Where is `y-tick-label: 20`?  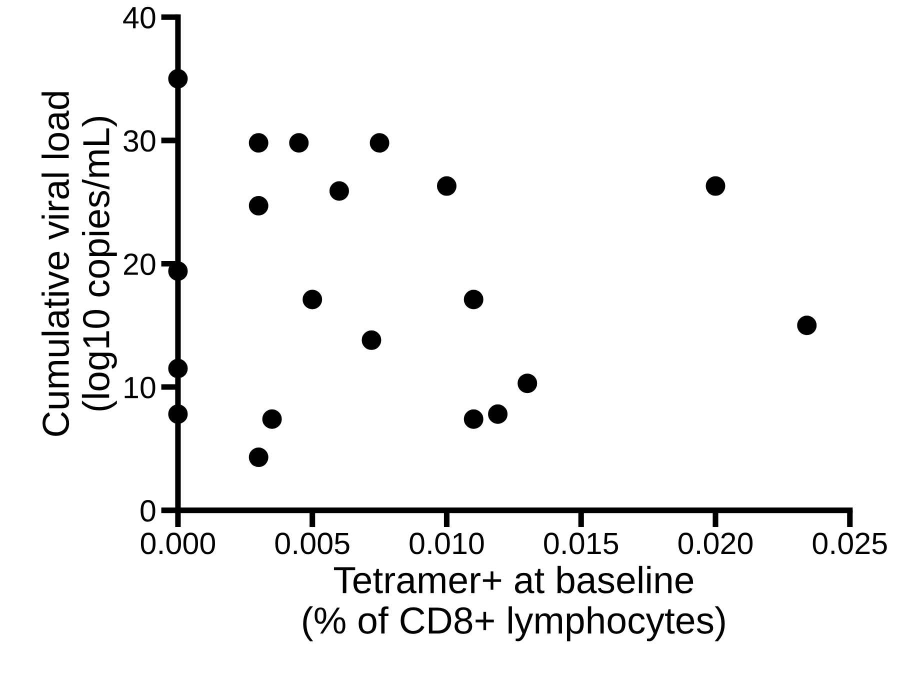 y-tick-label: 20 is located at coordinates (140, 264).